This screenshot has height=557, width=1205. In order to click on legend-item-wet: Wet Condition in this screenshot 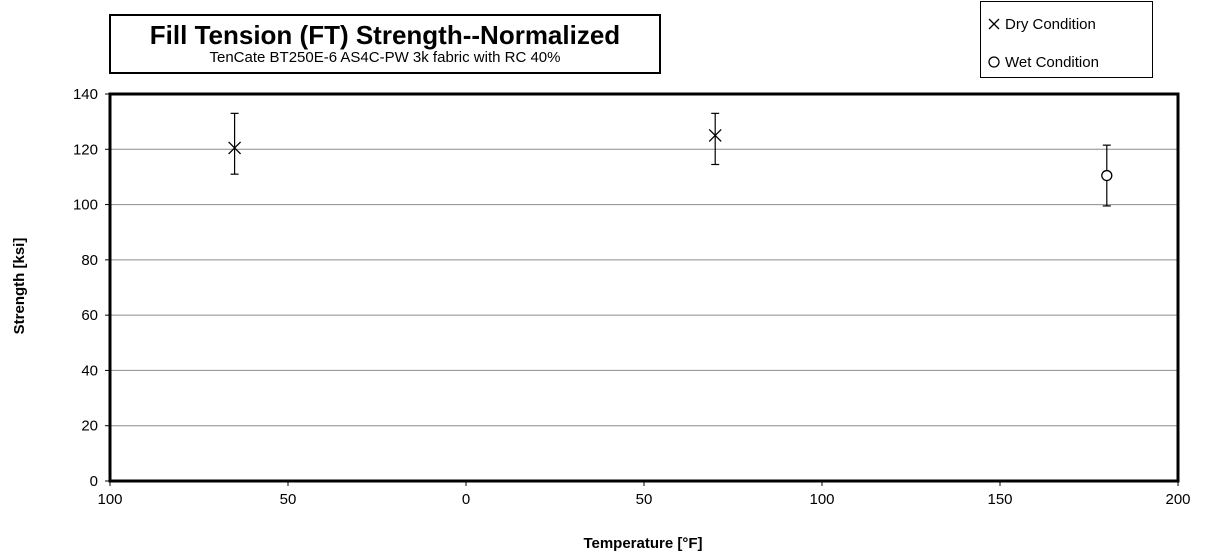, I will do `click(1043, 62)`.